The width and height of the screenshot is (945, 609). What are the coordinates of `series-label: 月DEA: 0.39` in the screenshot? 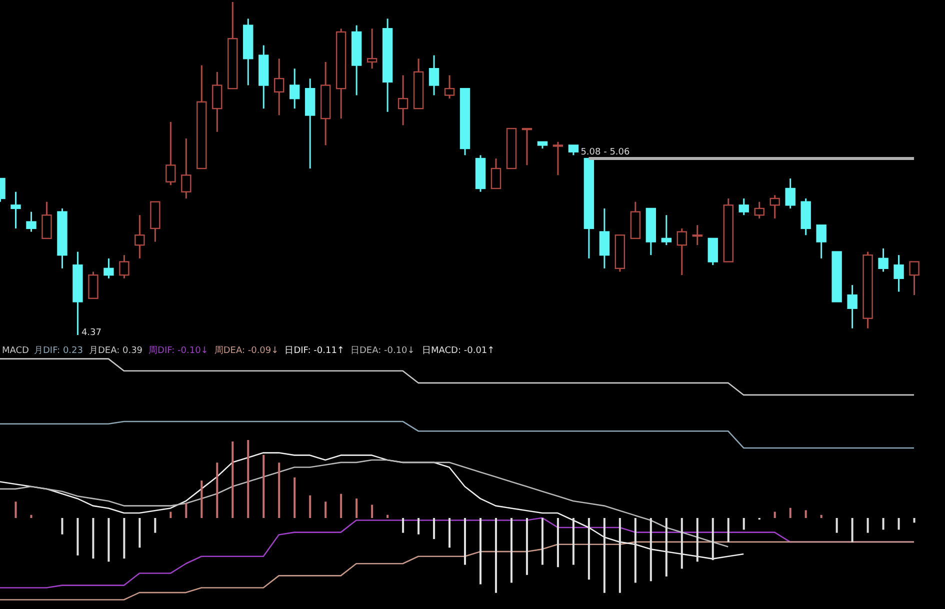 It's located at (115, 351).